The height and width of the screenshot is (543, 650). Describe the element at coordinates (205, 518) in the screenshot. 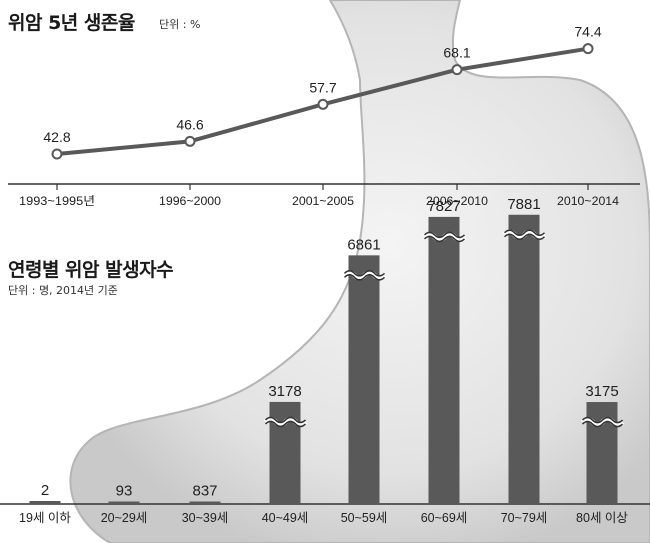

I see `x-tick-label: 30~39세` at that location.